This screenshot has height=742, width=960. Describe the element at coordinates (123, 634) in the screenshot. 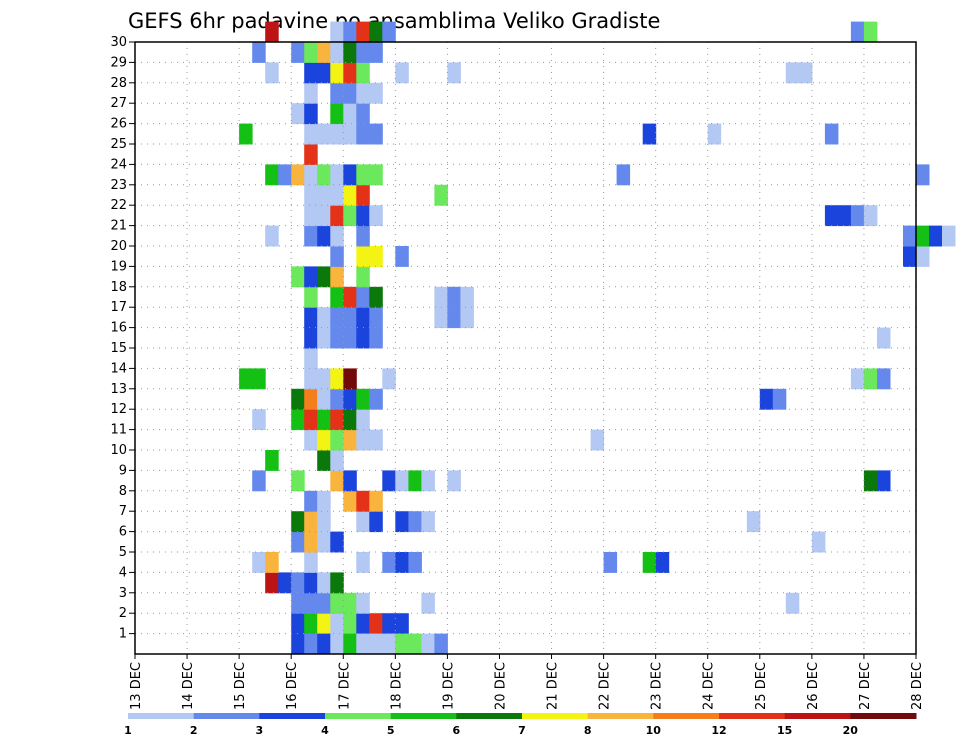

I see `y-tick-label: 1` at that location.